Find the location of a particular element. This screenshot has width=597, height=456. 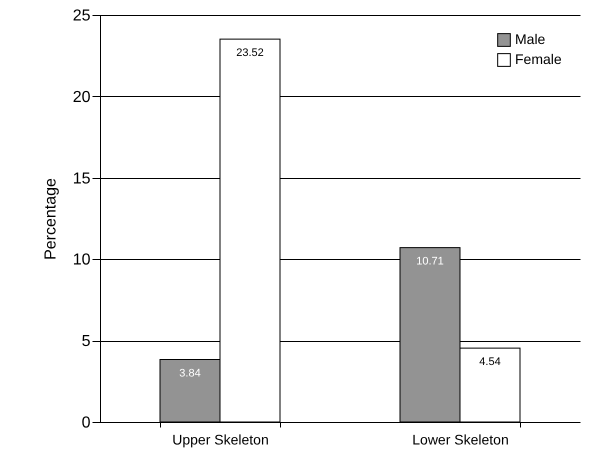

y-tick-label: 15 is located at coordinates (81, 179).